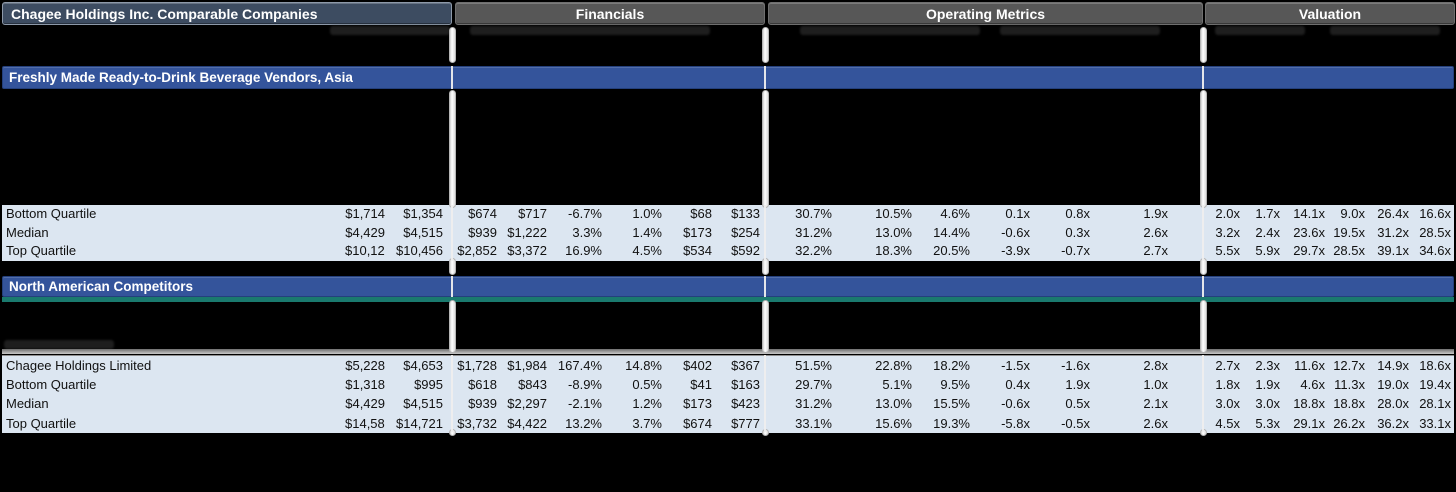  I want to click on cell: $163, so click(745, 385).